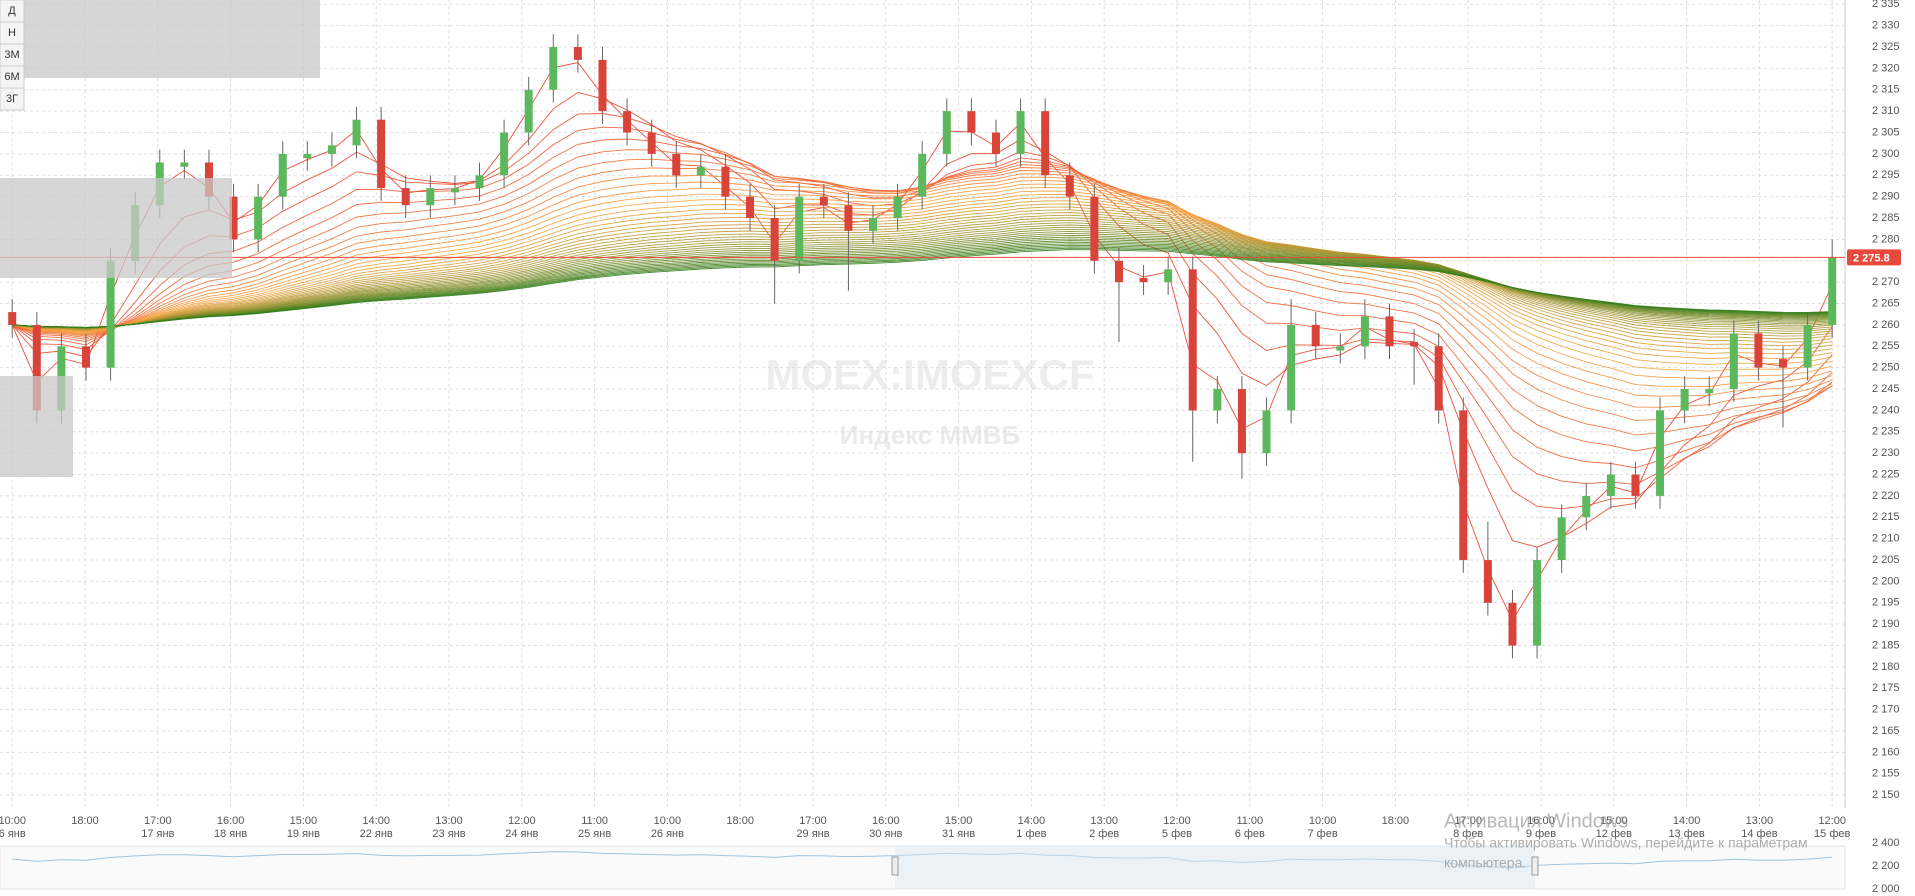 The width and height of the screenshot is (1915, 896). I want to click on navigator-window, so click(1215, 867).